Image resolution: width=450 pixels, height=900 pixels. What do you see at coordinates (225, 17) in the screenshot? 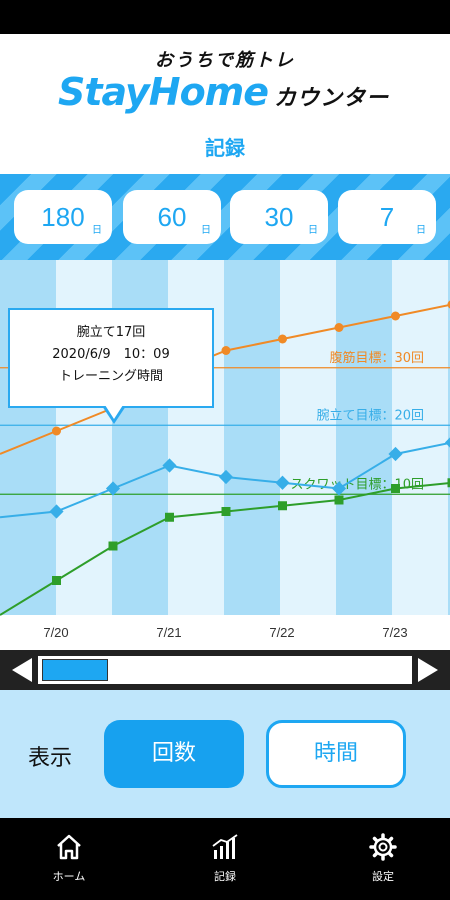
I see `status-bar` at bounding box center [225, 17].